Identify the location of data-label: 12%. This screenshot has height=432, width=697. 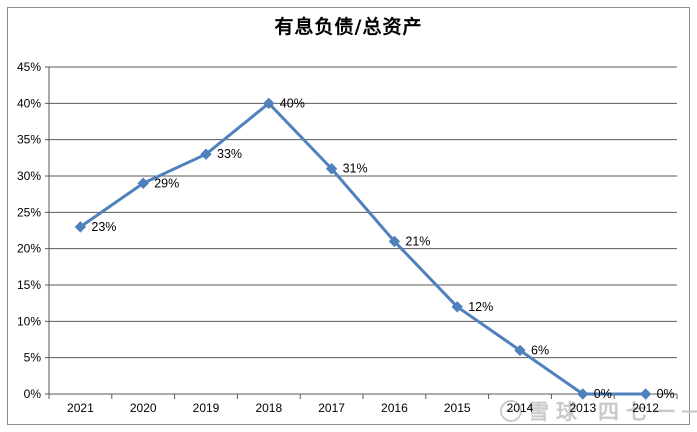
(480, 307).